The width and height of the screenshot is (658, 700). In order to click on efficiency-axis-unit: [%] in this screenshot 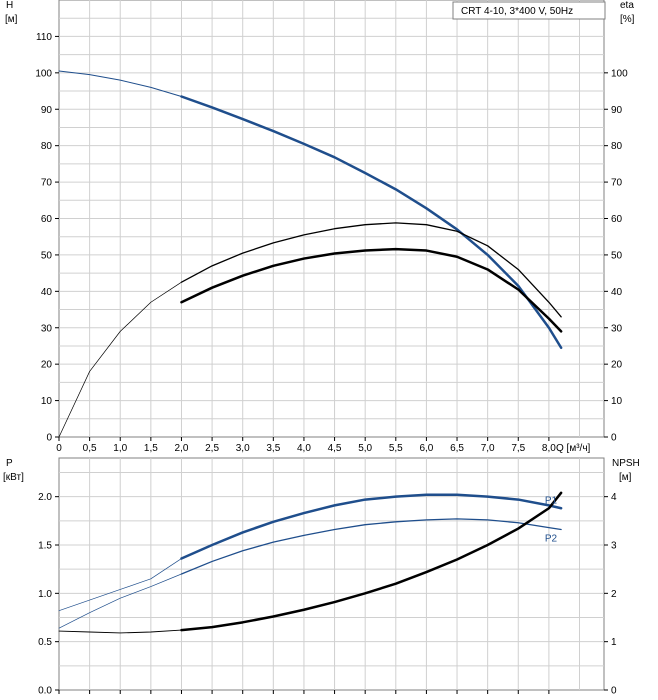, I will do `click(627, 19)`.